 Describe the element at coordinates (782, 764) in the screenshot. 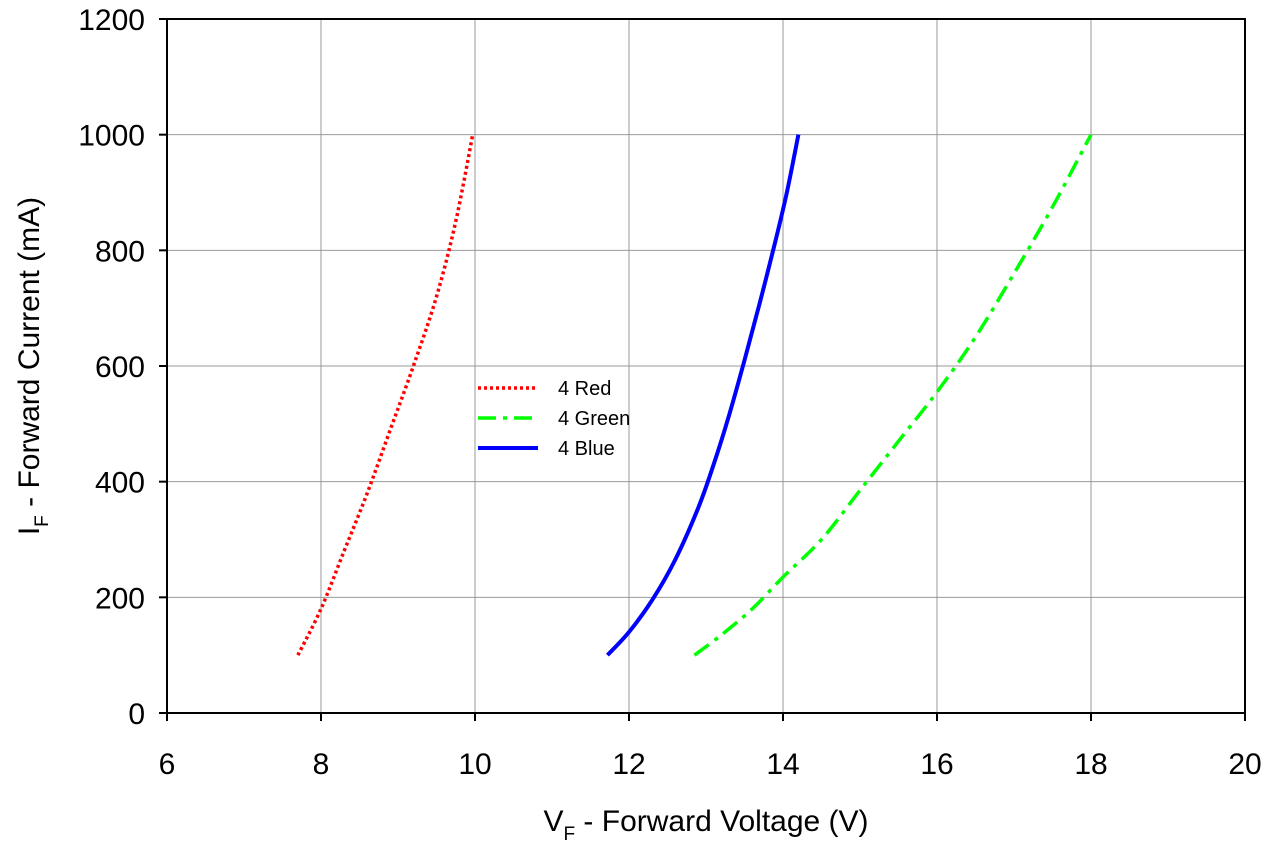

I see `x-tick-label: 14` at that location.